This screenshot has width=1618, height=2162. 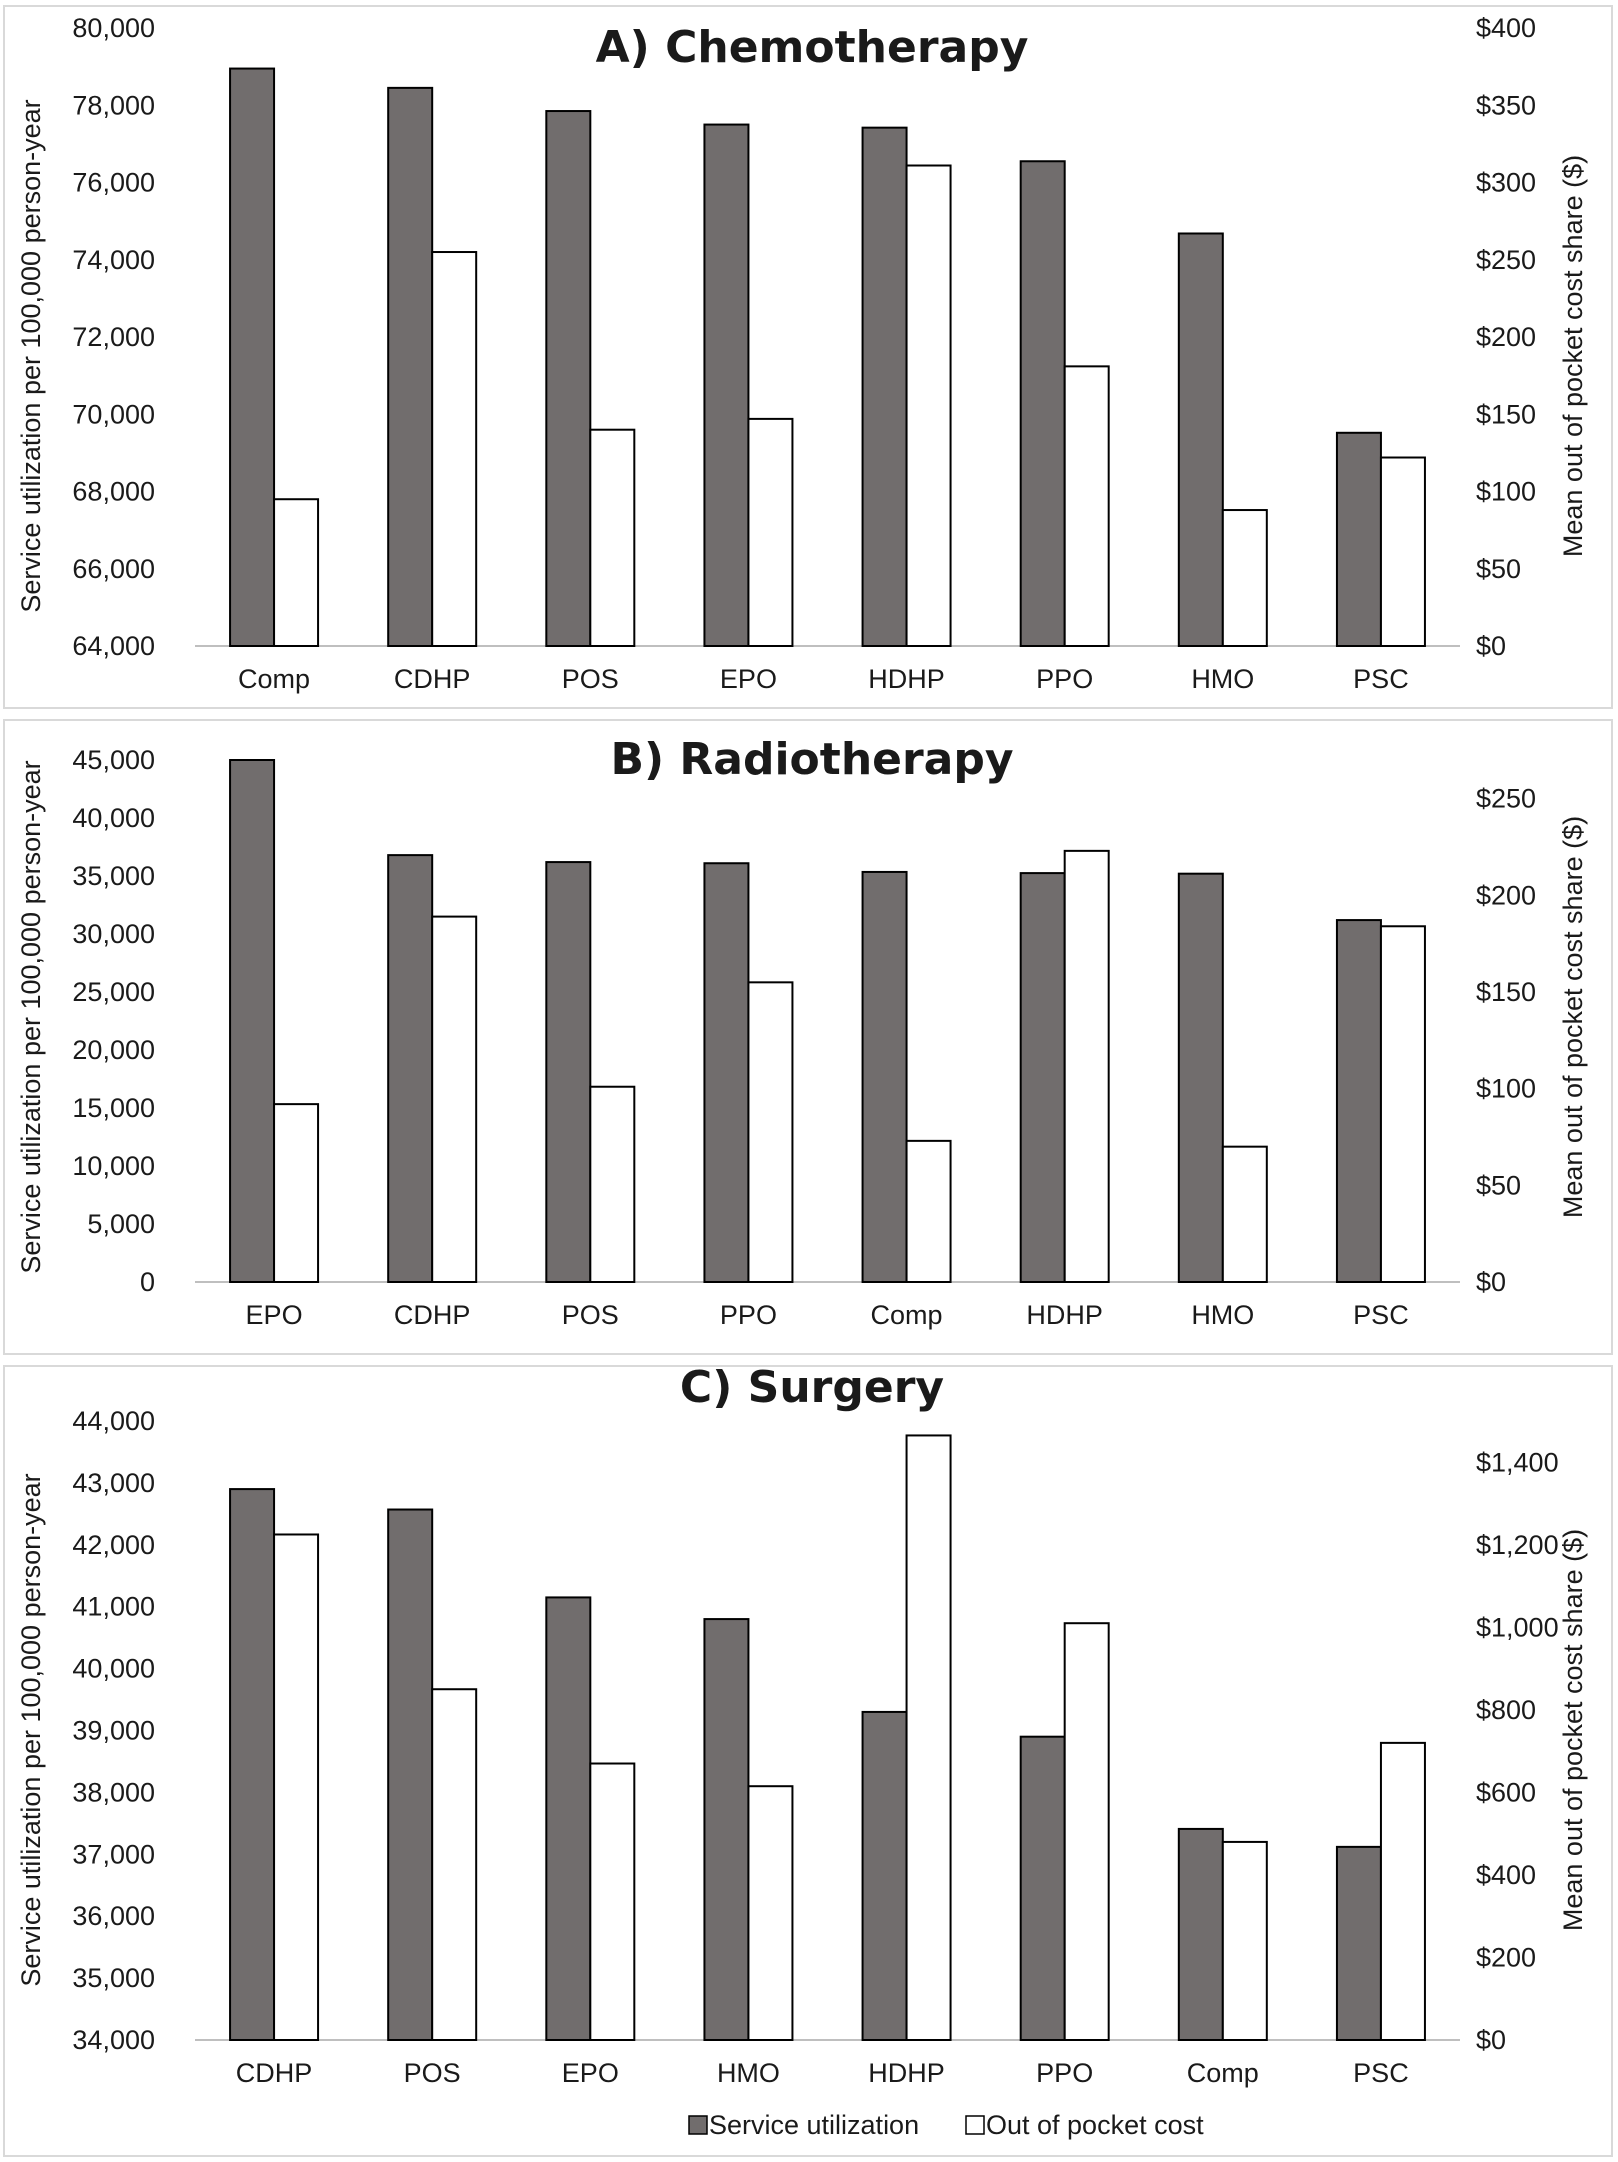 What do you see at coordinates (1573, 1730) in the screenshot?
I see `y2-axis-label: Mean out of pocket cost share ($)` at bounding box center [1573, 1730].